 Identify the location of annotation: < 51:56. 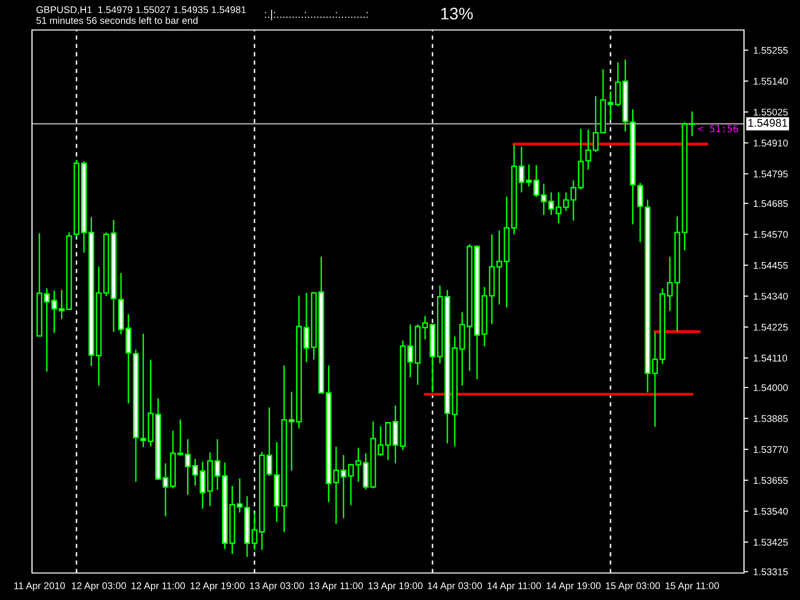
(718, 128).